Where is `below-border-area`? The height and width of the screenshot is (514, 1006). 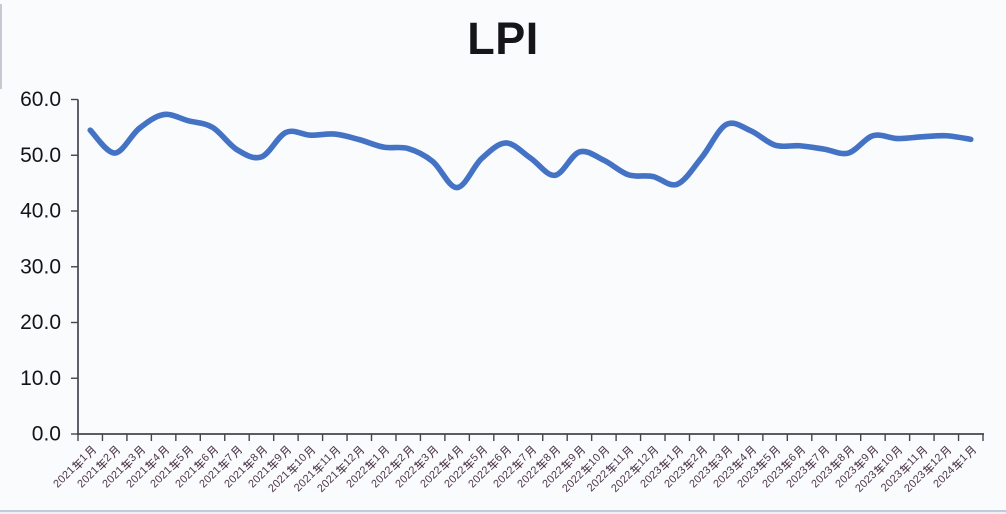
below-border-area is located at coordinates (503, 513).